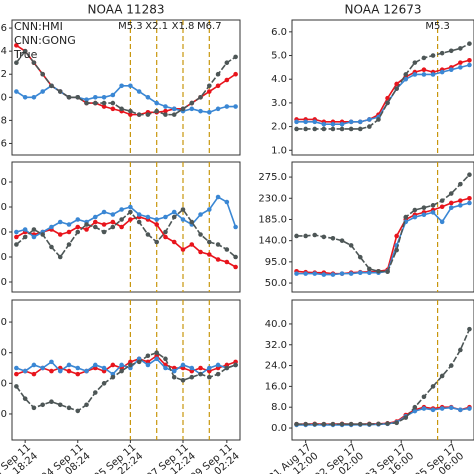 The width and height of the screenshot is (474, 474). Describe the element at coordinates (3, 28) in the screenshot. I see `y-tick-label: 1.6` at that location.